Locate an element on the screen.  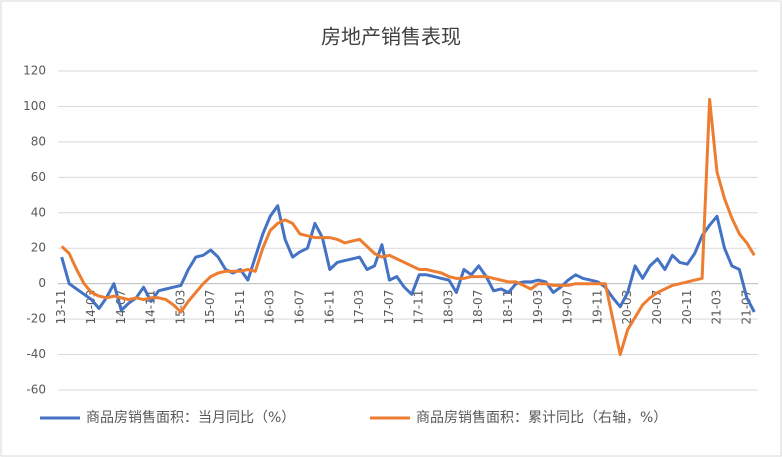
x-tick-label: 21-03 is located at coordinates (717, 307).